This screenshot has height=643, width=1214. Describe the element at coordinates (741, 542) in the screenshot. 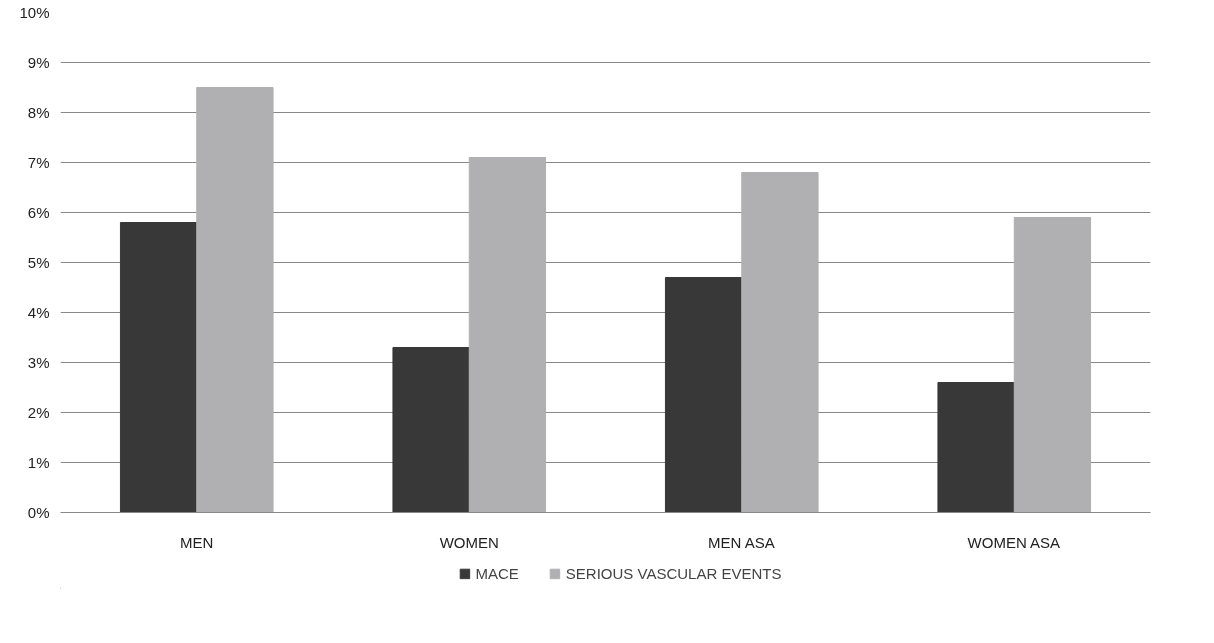

I see `x-tick-label: MEN ASA` at that location.